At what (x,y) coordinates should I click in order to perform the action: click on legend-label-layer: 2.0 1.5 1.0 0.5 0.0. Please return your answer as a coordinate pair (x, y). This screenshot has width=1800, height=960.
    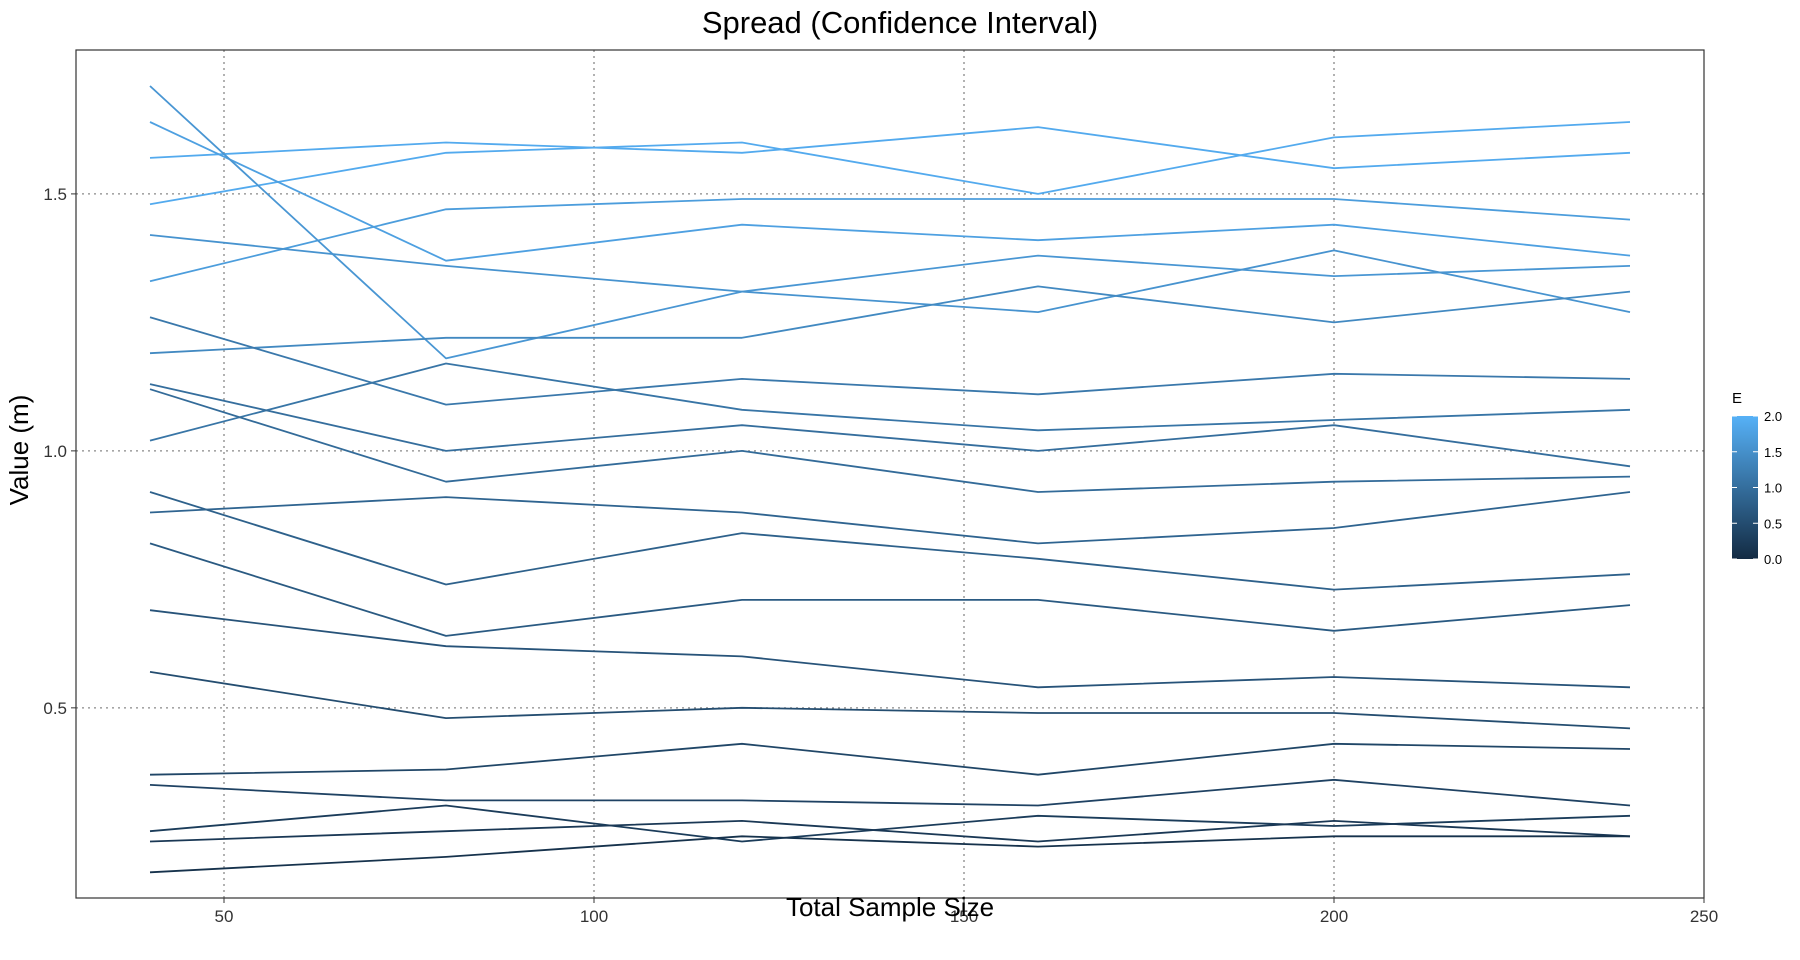
    Looking at the image, I should click on (1757, 488).